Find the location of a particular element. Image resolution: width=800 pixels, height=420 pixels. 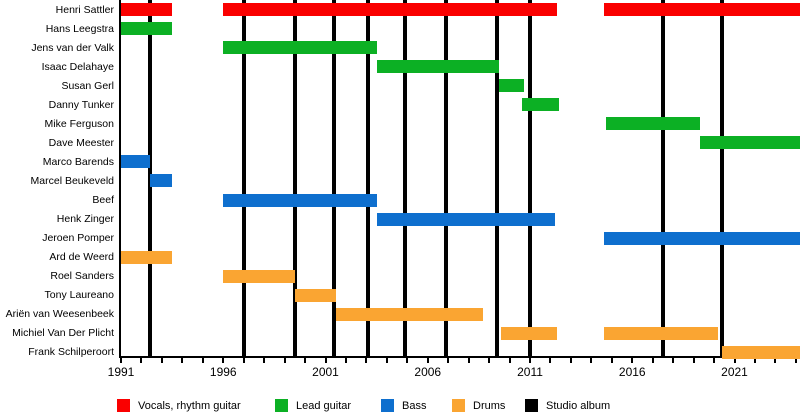

axis-tick-label: 1996 is located at coordinates (223, 372).